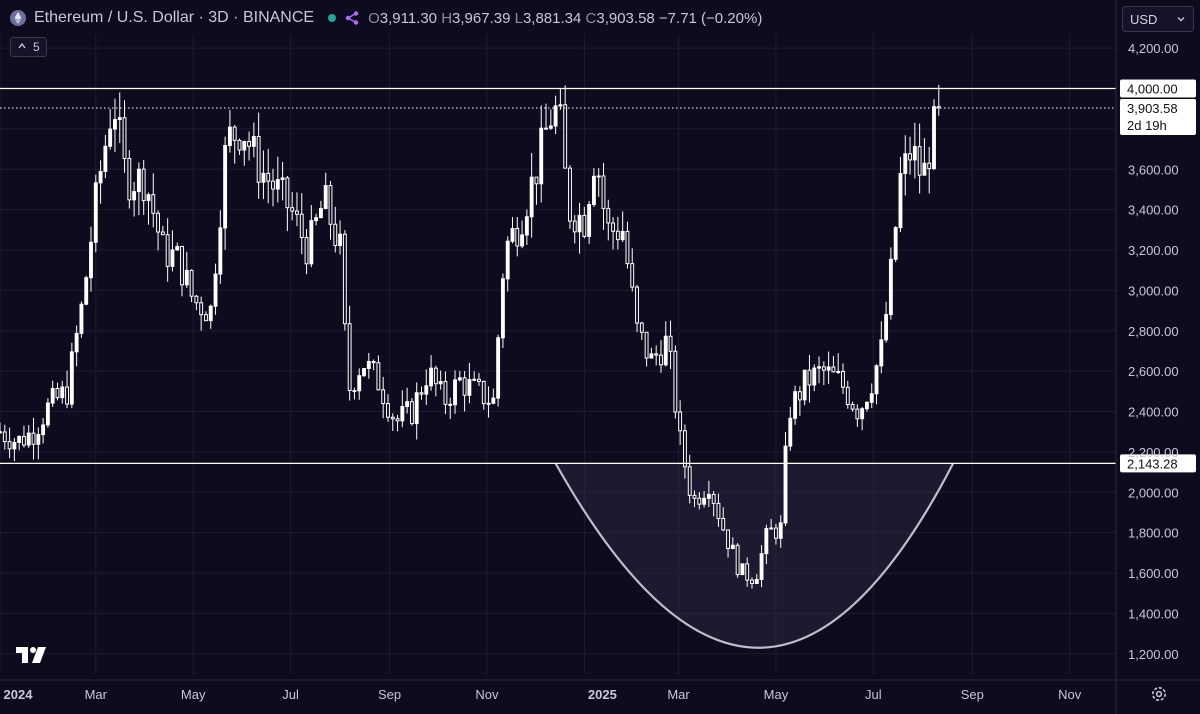 The height and width of the screenshot is (714, 1200). I want to click on price-tick-label: 3,200.00, so click(1153, 250).